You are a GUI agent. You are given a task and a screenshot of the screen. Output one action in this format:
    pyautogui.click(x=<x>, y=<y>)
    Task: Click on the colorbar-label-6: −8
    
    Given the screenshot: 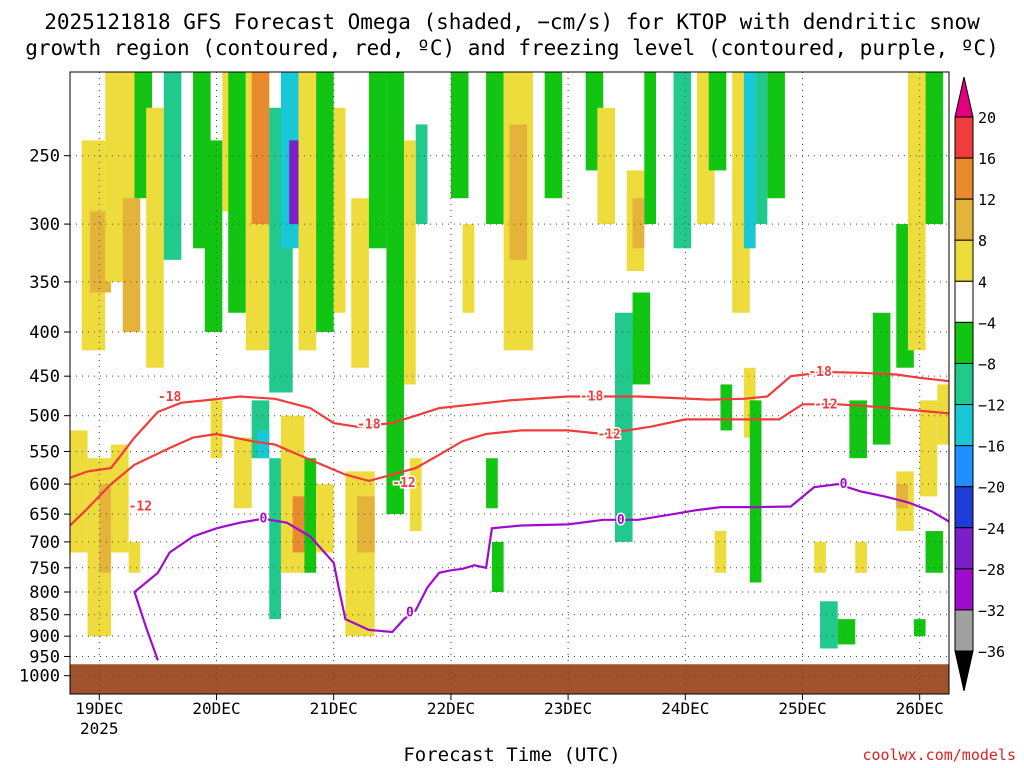 What is the action you would take?
    pyautogui.click(x=987, y=364)
    